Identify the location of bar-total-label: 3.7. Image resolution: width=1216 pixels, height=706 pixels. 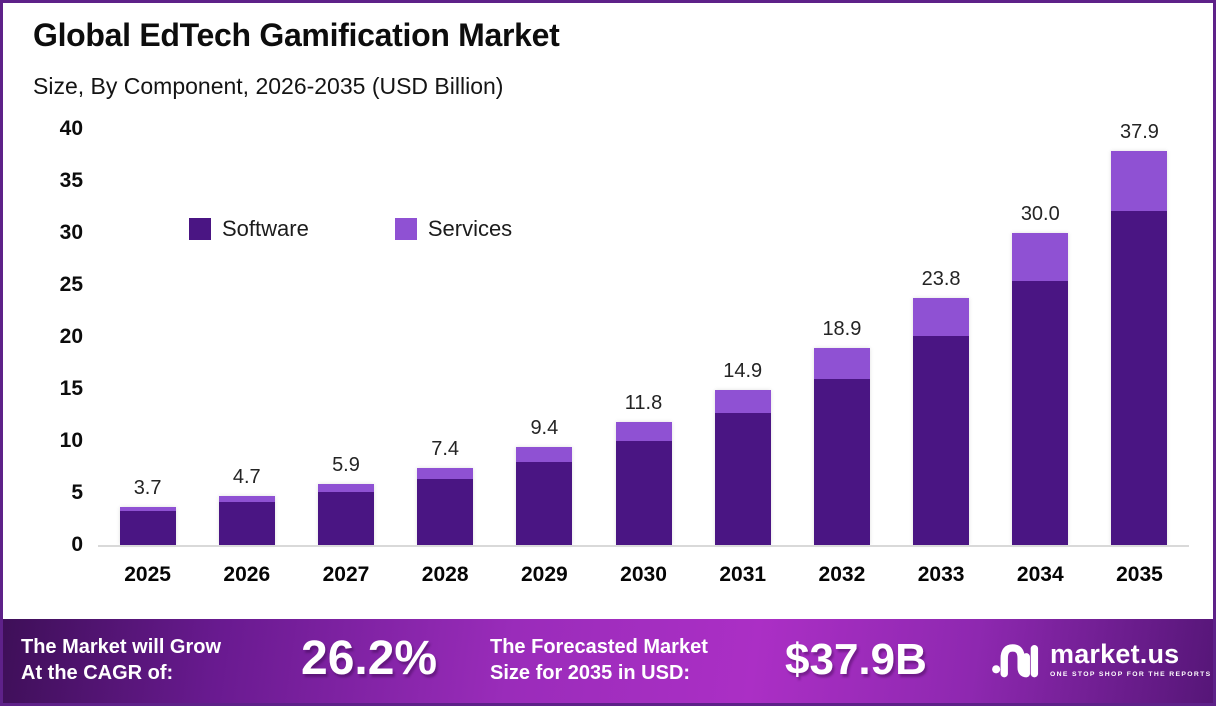
(147, 487).